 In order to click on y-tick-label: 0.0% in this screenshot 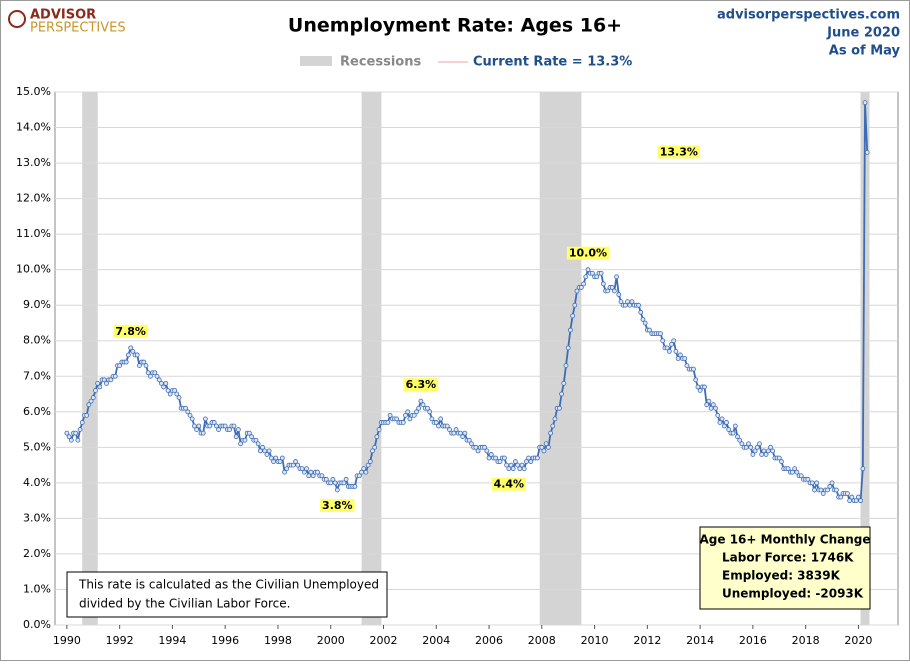, I will do `click(37, 624)`.